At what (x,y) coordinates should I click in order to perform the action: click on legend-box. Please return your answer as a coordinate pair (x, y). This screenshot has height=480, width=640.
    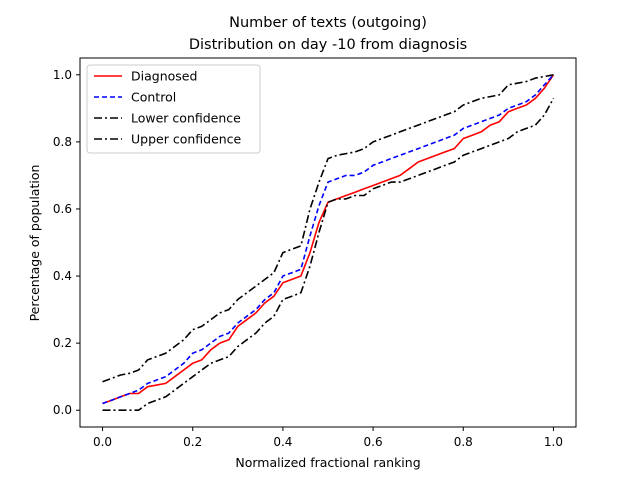
    Looking at the image, I should click on (173, 109).